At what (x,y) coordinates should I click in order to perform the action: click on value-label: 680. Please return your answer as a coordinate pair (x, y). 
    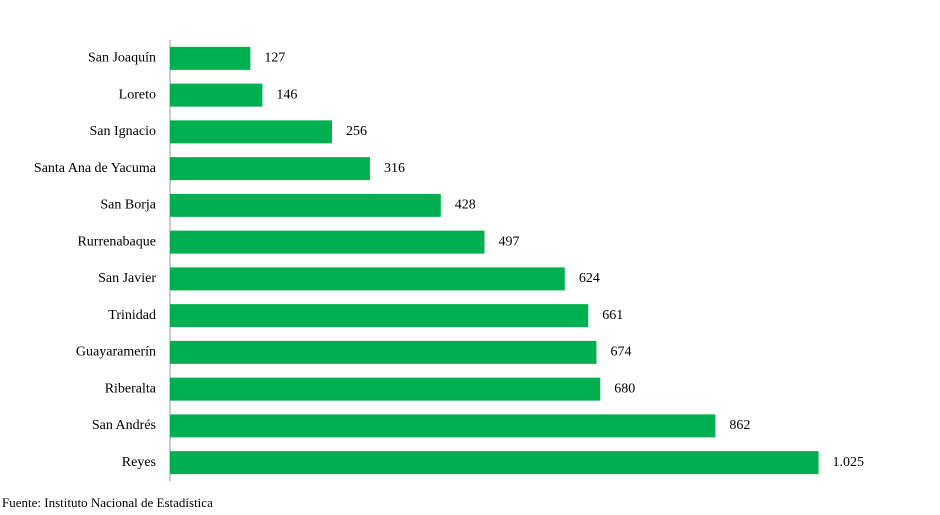
    Looking at the image, I should click on (624, 388).